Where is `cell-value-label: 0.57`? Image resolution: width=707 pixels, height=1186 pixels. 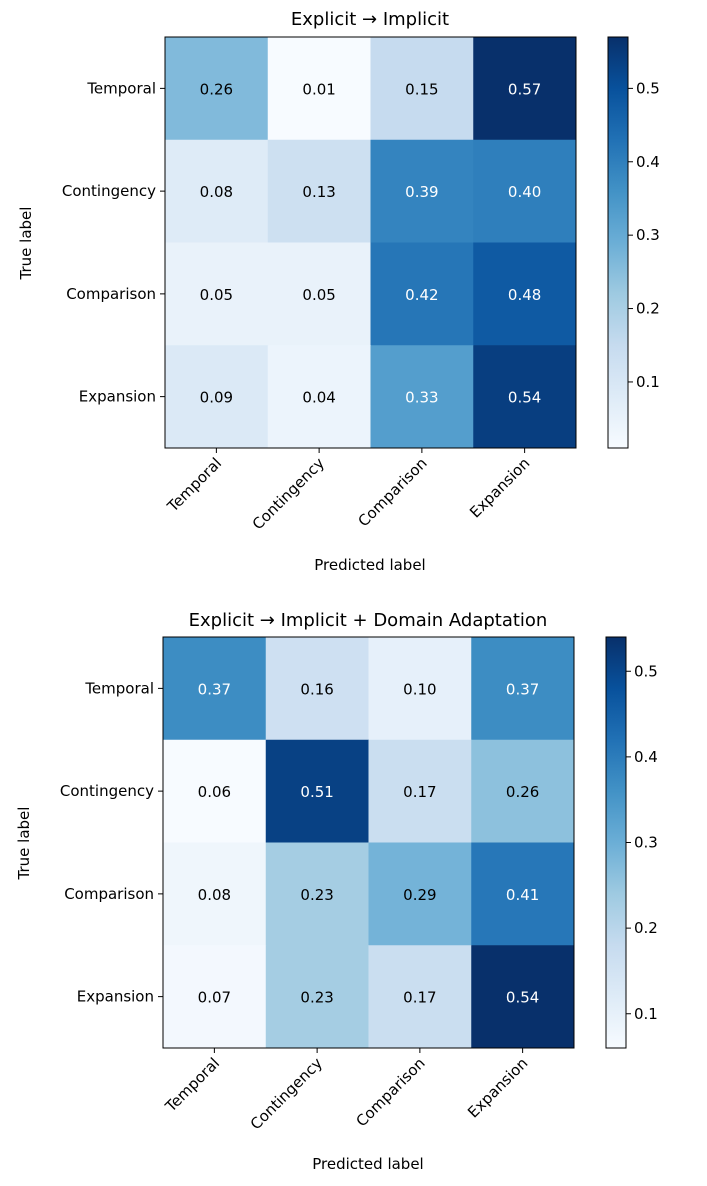
cell-value-label: 0.57 is located at coordinates (524, 89).